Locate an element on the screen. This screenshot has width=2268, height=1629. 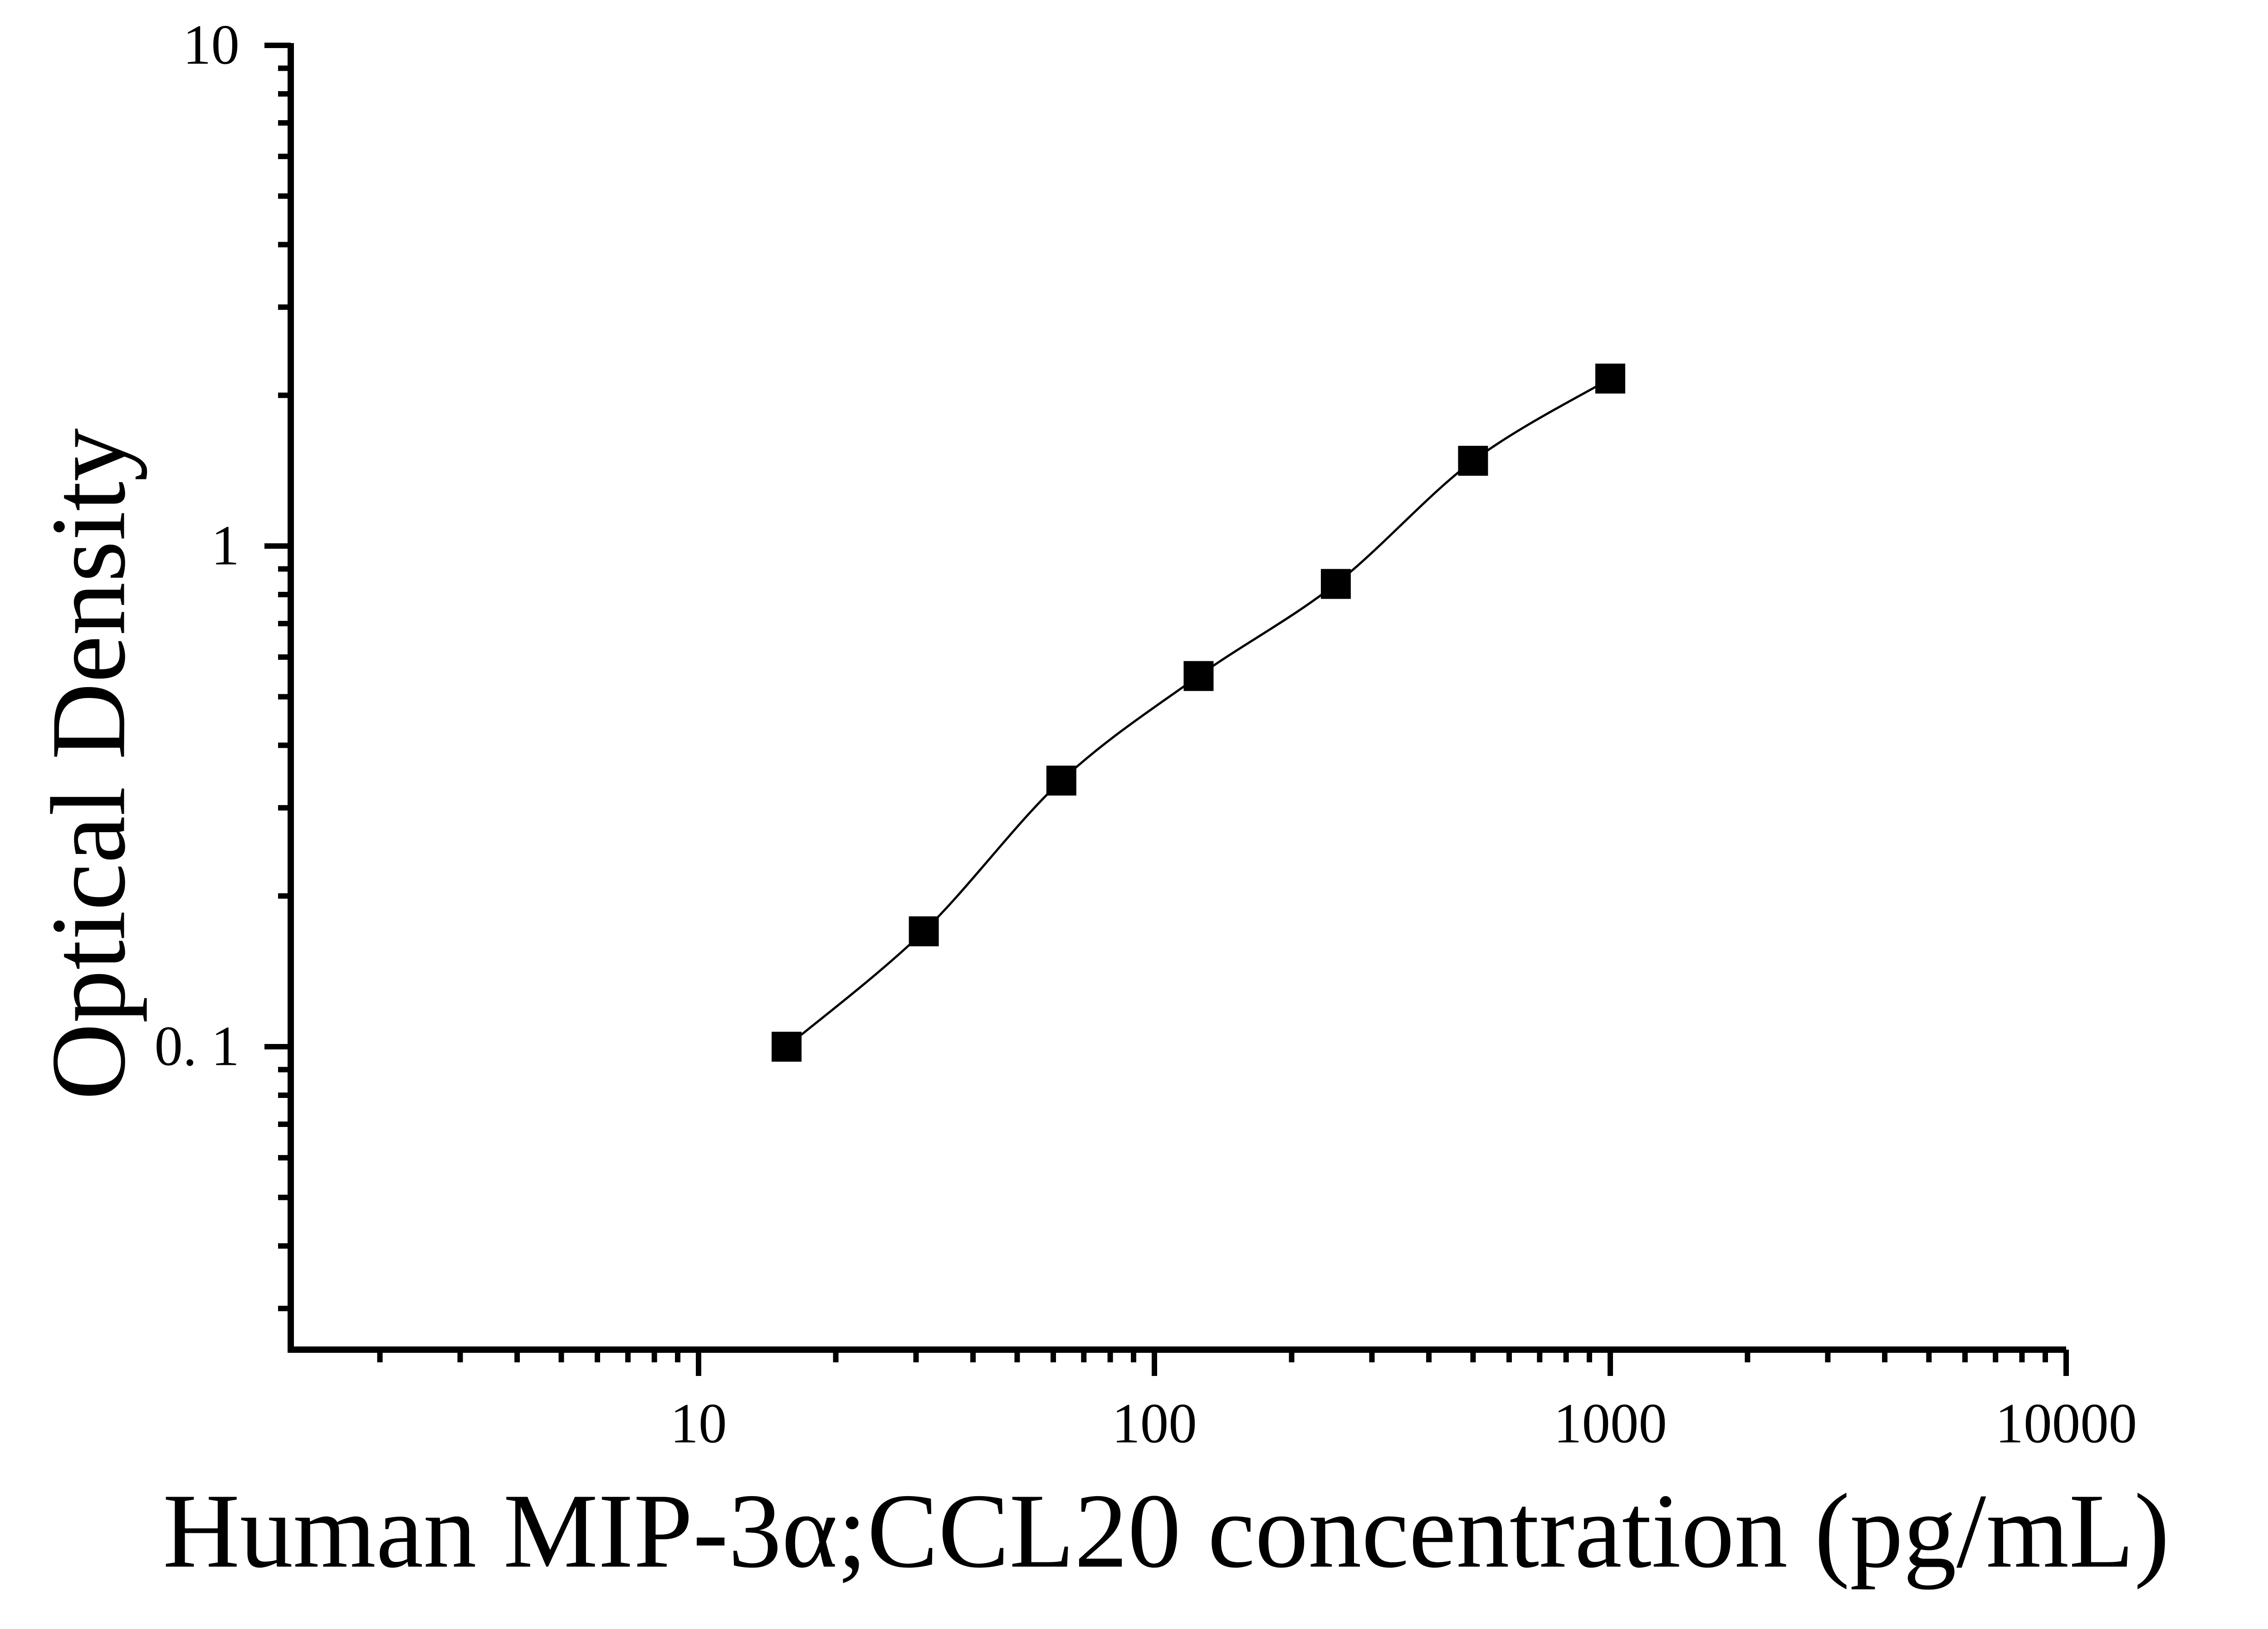
x-tick-label: 1000 is located at coordinates (1611, 1423).